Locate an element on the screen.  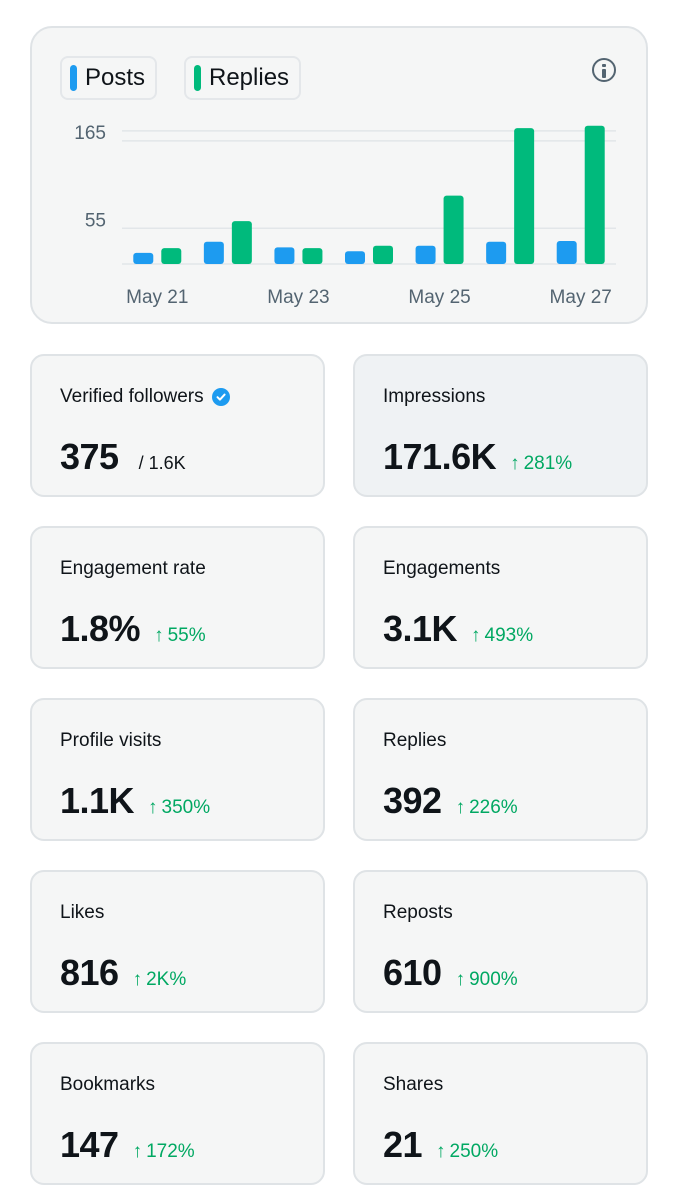
stat-card-engagements: Engagements 3.1K ↑ 493% is located at coordinates (500, 597).